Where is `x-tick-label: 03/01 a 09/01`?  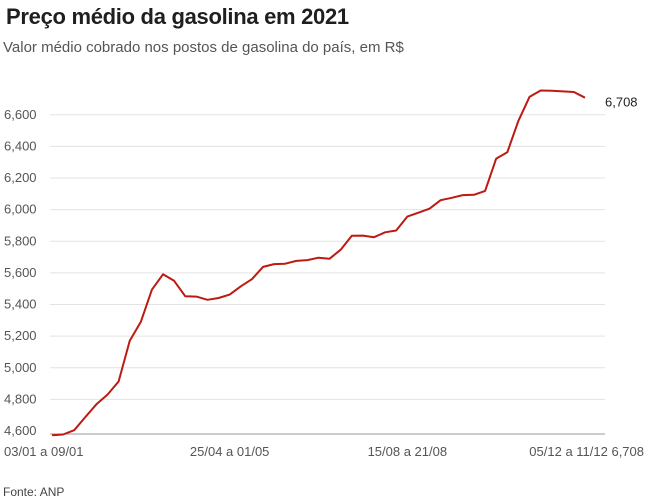 x-tick-label: 03/01 a 09/01 is located at coordinates (44, 451).